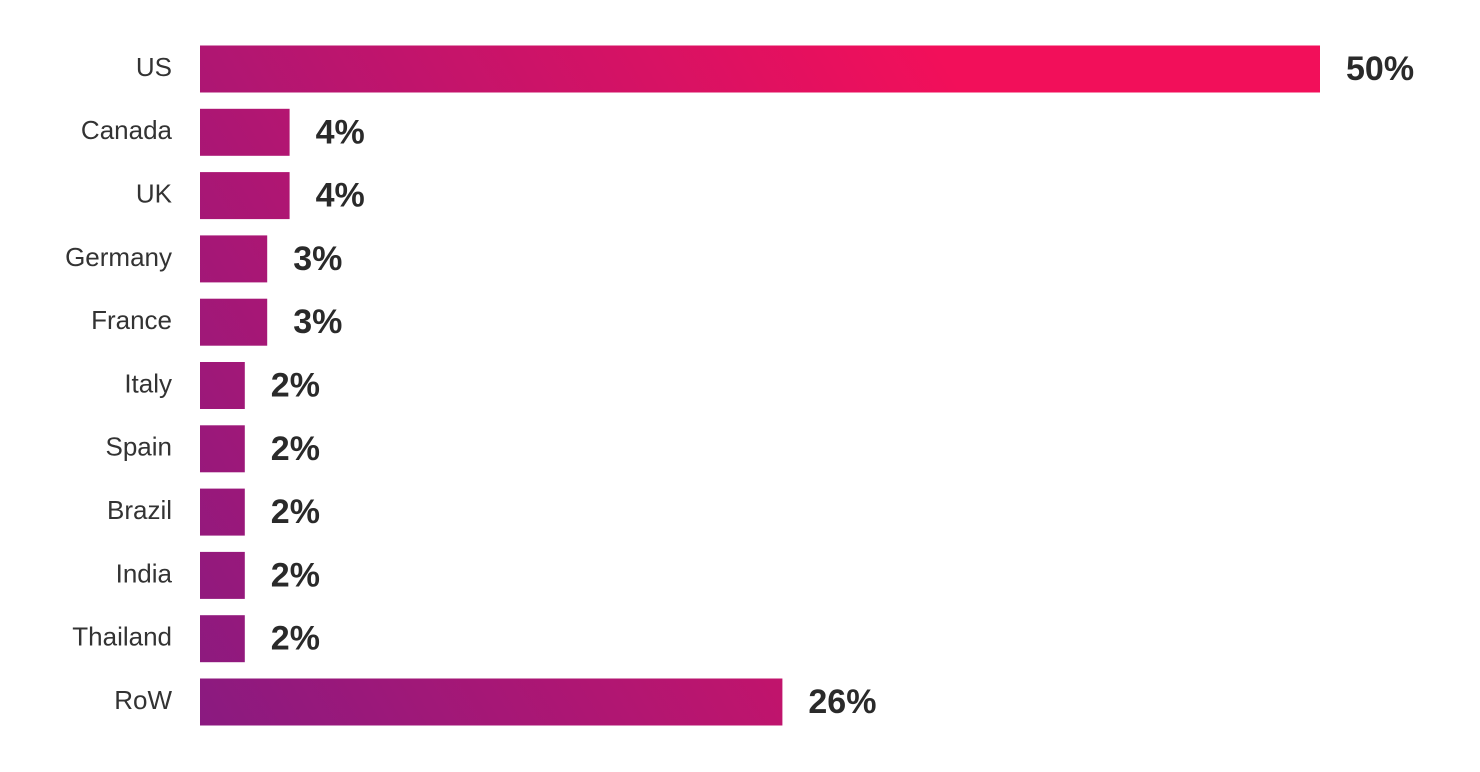 This screenshot has height=772, width=1480. I want to click on category-label: US, so click(154, 67).